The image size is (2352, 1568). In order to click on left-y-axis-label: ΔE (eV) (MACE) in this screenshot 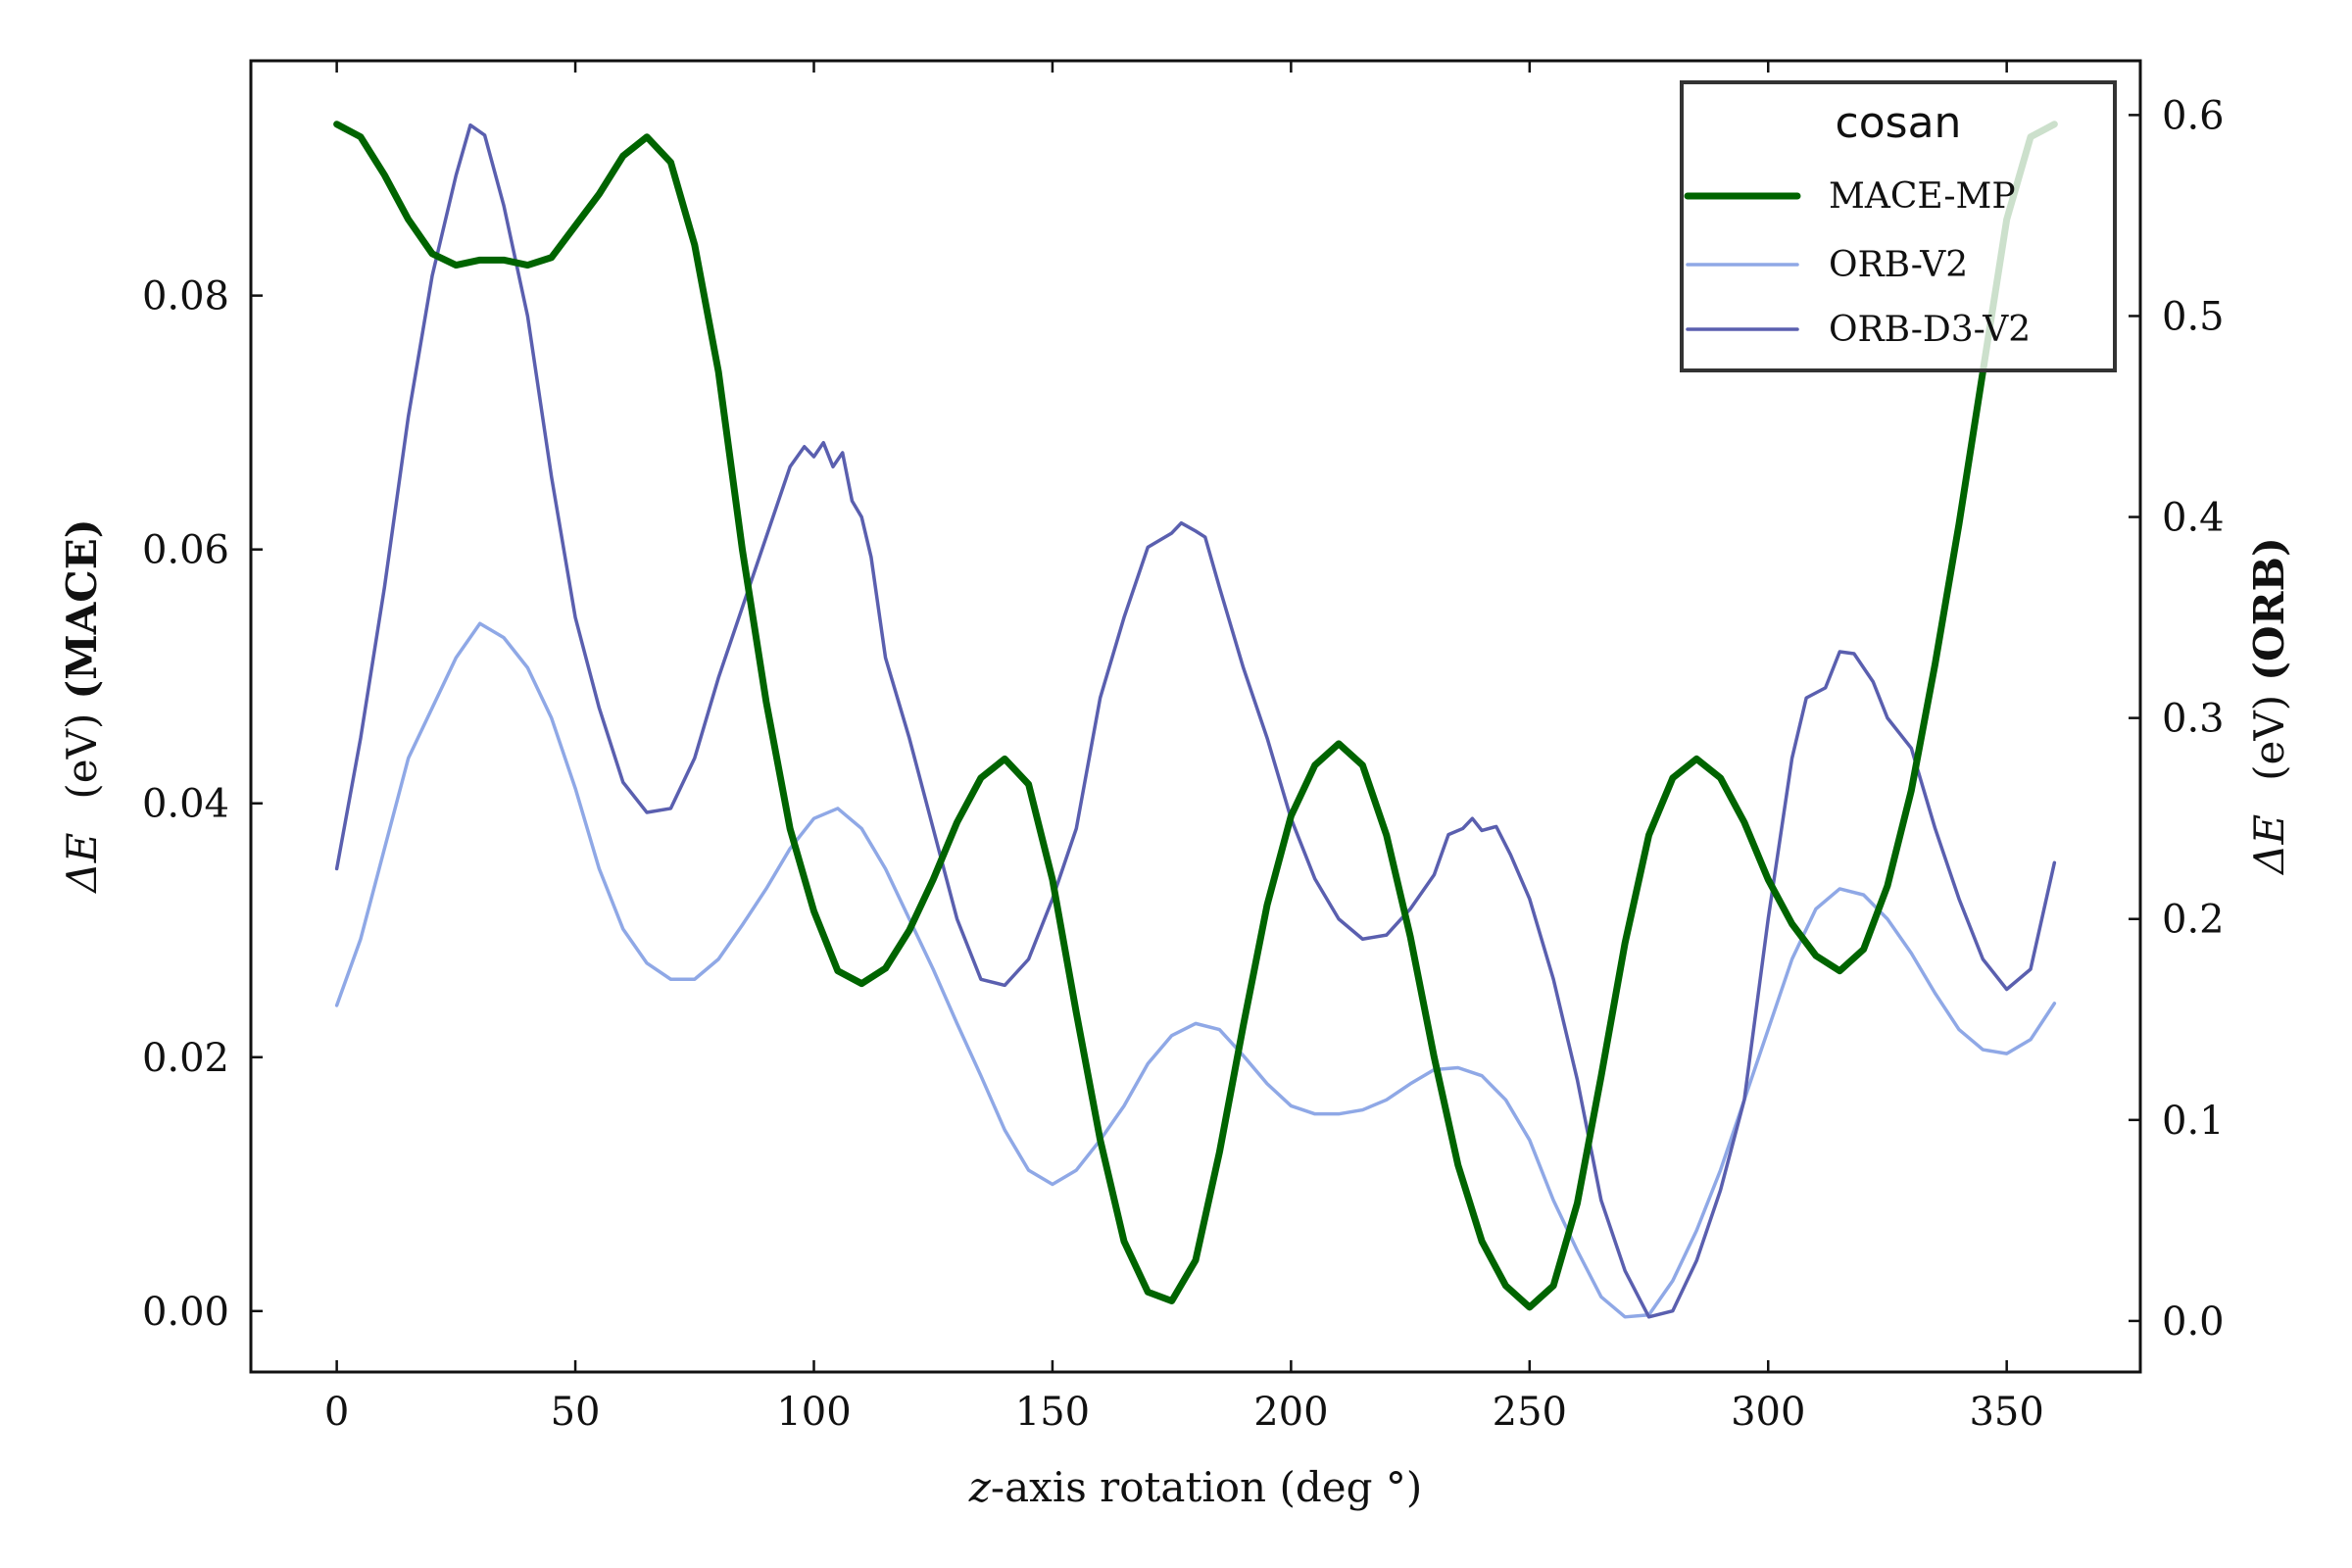, I will do `click(82, 706)`.